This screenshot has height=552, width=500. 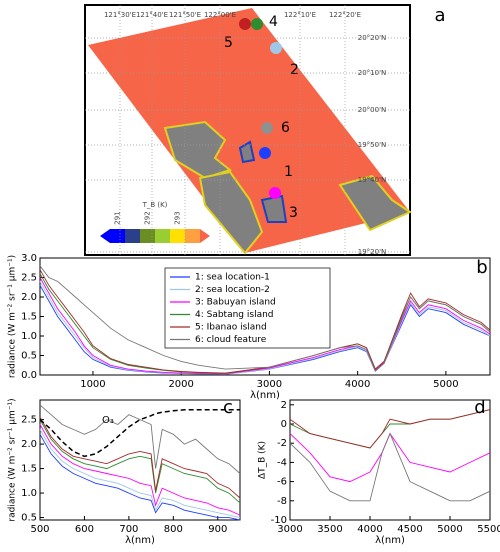 What do you see at coordinates (128, 529) in the screenshot?
I see `x-tick-label: 700` at bounding box center [128, 529].